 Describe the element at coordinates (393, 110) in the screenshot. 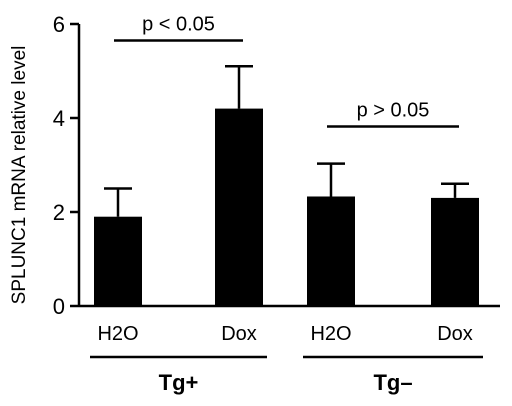

I see `significance-label-2: p > 0.05` at that location.